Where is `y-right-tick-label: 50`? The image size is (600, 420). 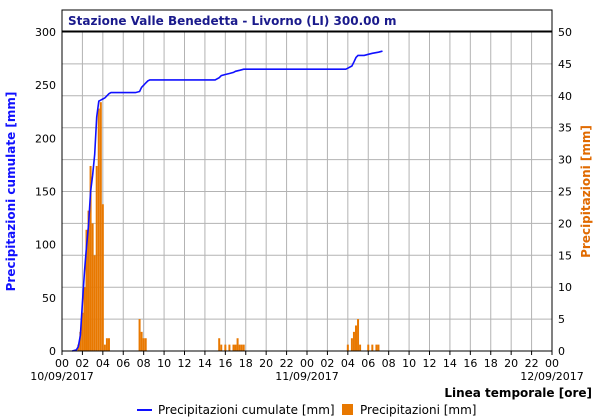
y-right-tick-label: 50 is located at coordinates (565, 32).